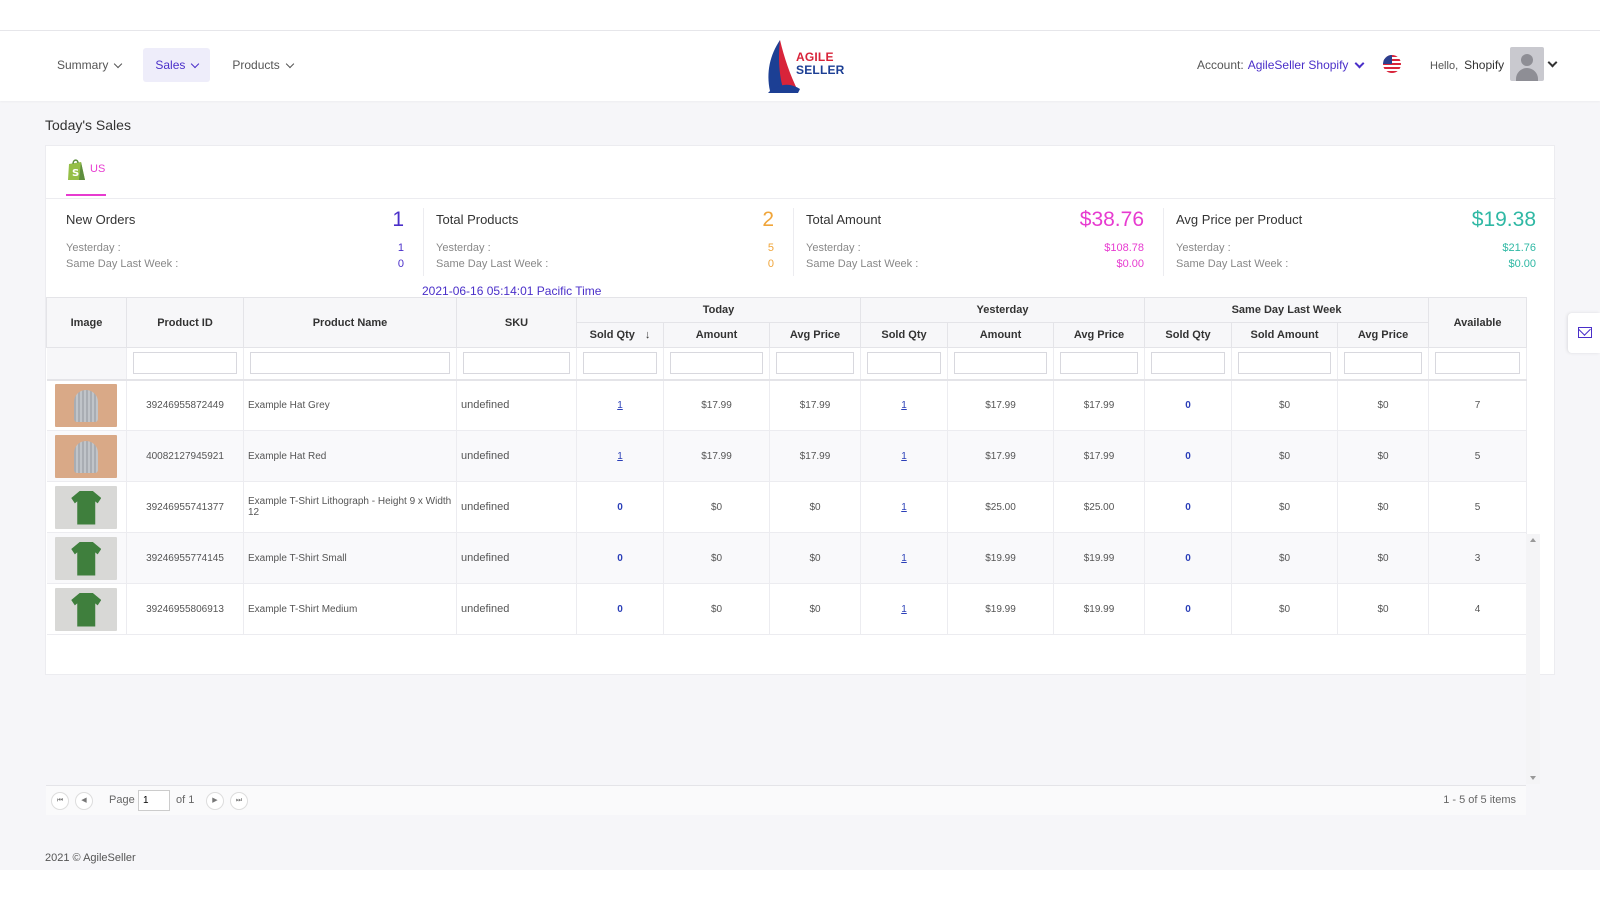  Describe the element at coordinates (1000, 363) in the screenshot. I see `filter-yesterday-amount-input` at that location.